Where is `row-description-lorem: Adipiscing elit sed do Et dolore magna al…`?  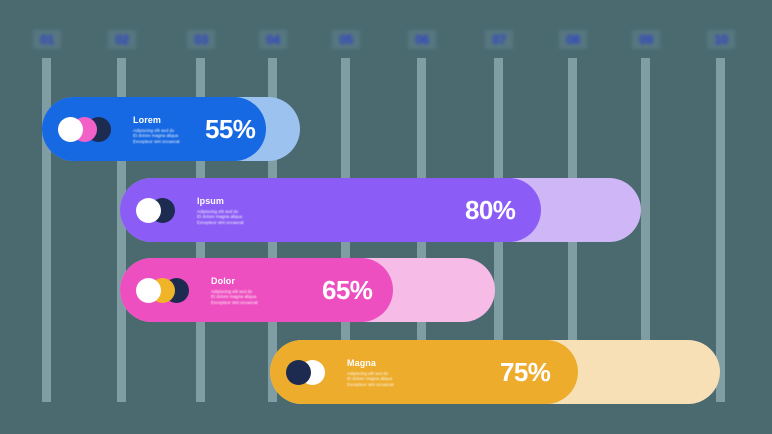
row-description-lorem: Adipiscing elit sed do Et dolore magna al… is located at coordinates (156, 135).